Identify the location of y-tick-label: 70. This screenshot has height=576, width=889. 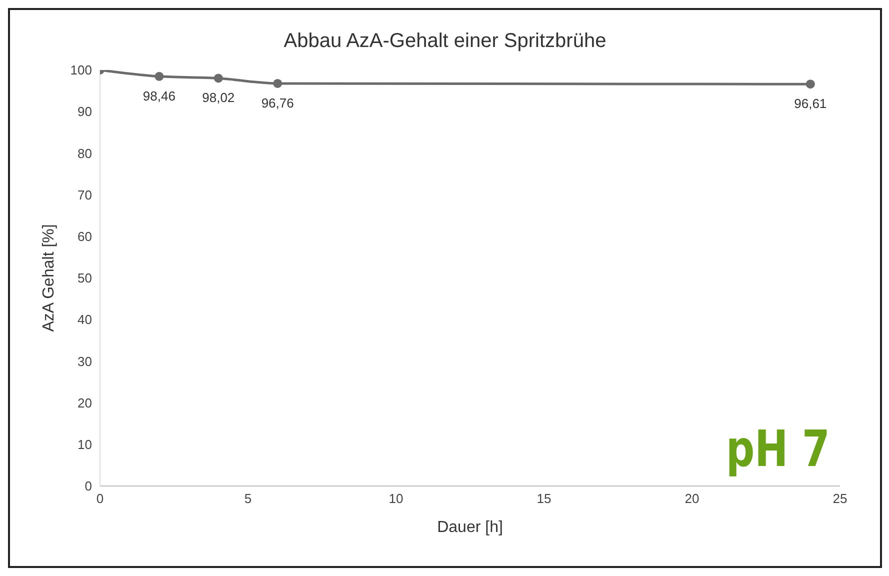
(85, 194).